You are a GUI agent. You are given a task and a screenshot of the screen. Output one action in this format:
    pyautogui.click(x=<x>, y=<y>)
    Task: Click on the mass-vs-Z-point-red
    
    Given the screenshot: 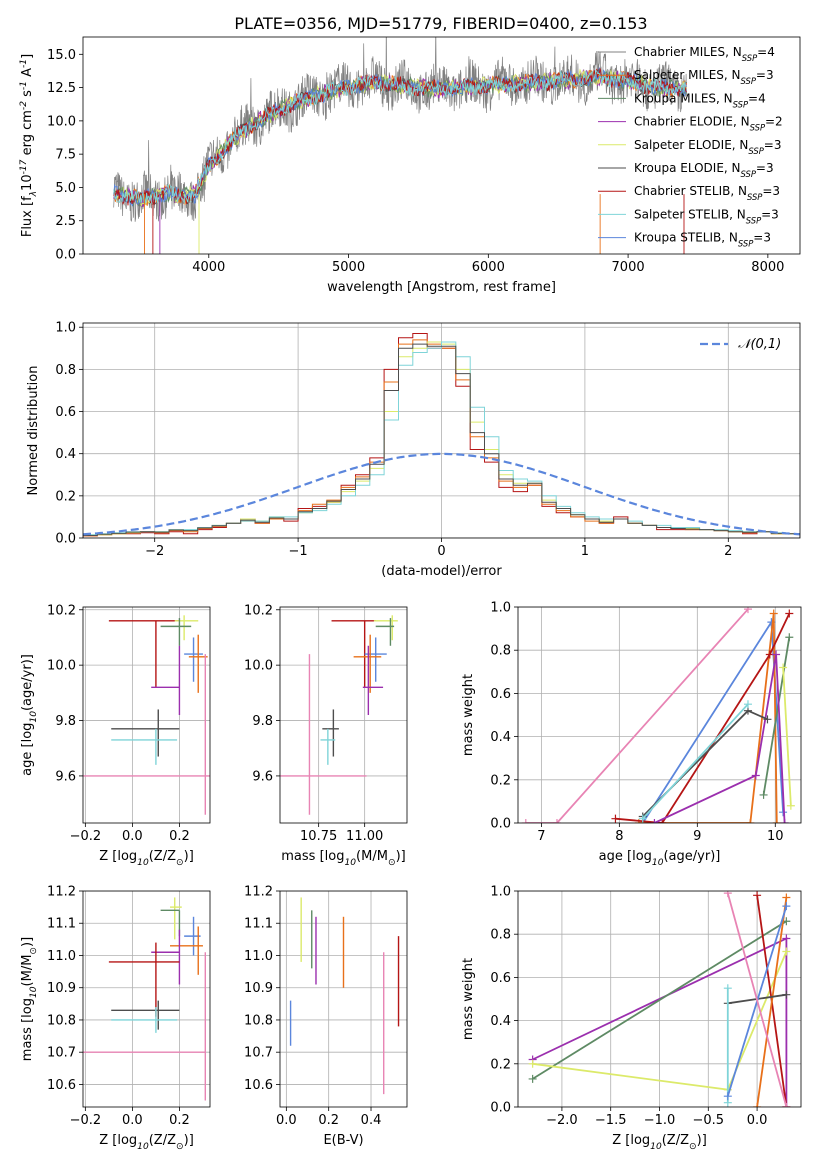 What is the action you would take?
    pyautogui.click(x=144, y=979)
    